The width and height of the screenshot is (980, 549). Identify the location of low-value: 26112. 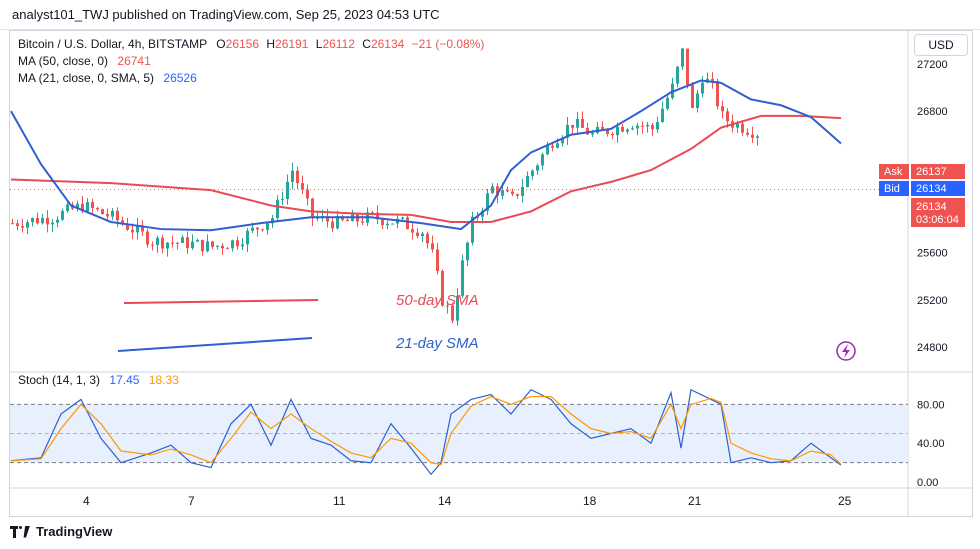
(338, 44).